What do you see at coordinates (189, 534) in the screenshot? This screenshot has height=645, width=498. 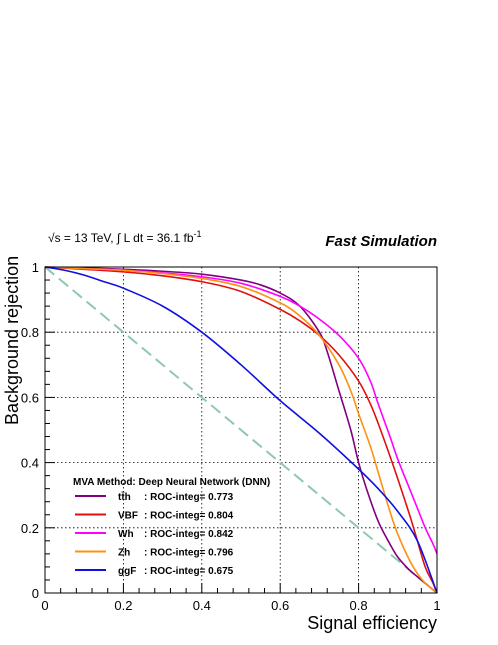 I see `legend-roc-wh: : ROC-integ= 0.842` at bounding box center [189, 534].